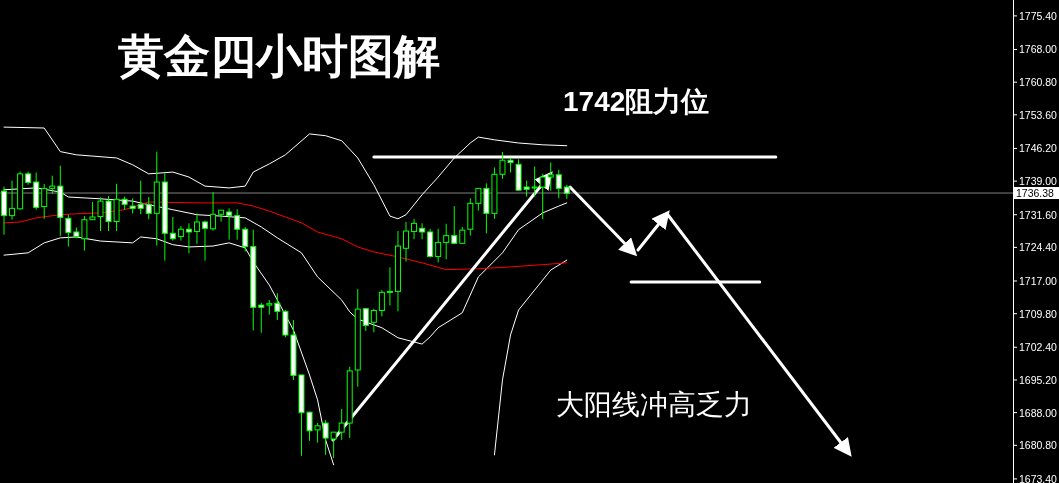 The width and height of the screenshot is (1059, 483). I want to click on y-tick-label: 1680.80, so click(1038, 445).